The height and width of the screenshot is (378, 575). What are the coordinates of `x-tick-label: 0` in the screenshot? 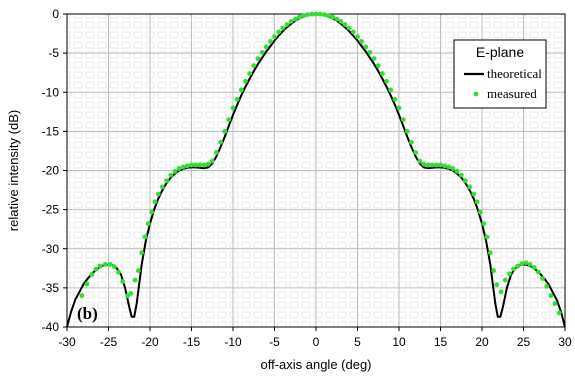 It's located at (316, 342).